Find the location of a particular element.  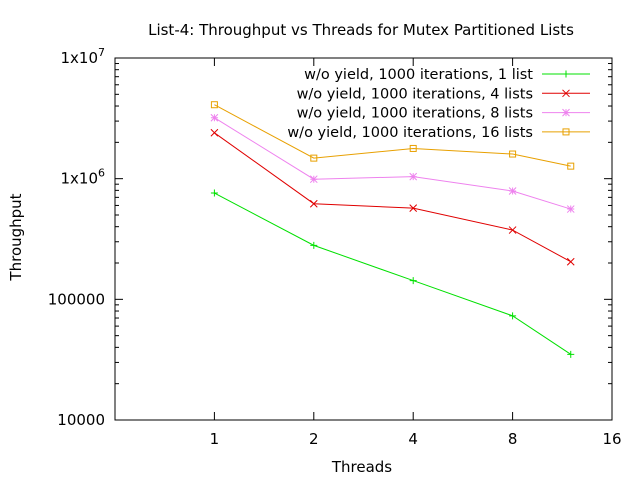

y-tick-label: 1x10⁷ is located at coordinates (82, 56).